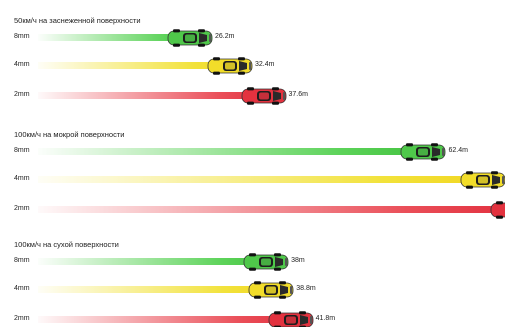 This screenshot has width=505, height=327. Describe the element at coordinates (69, 134) in the screenshot. I see `panel-title: 100км/ч на мокрой поверхности` at that location.